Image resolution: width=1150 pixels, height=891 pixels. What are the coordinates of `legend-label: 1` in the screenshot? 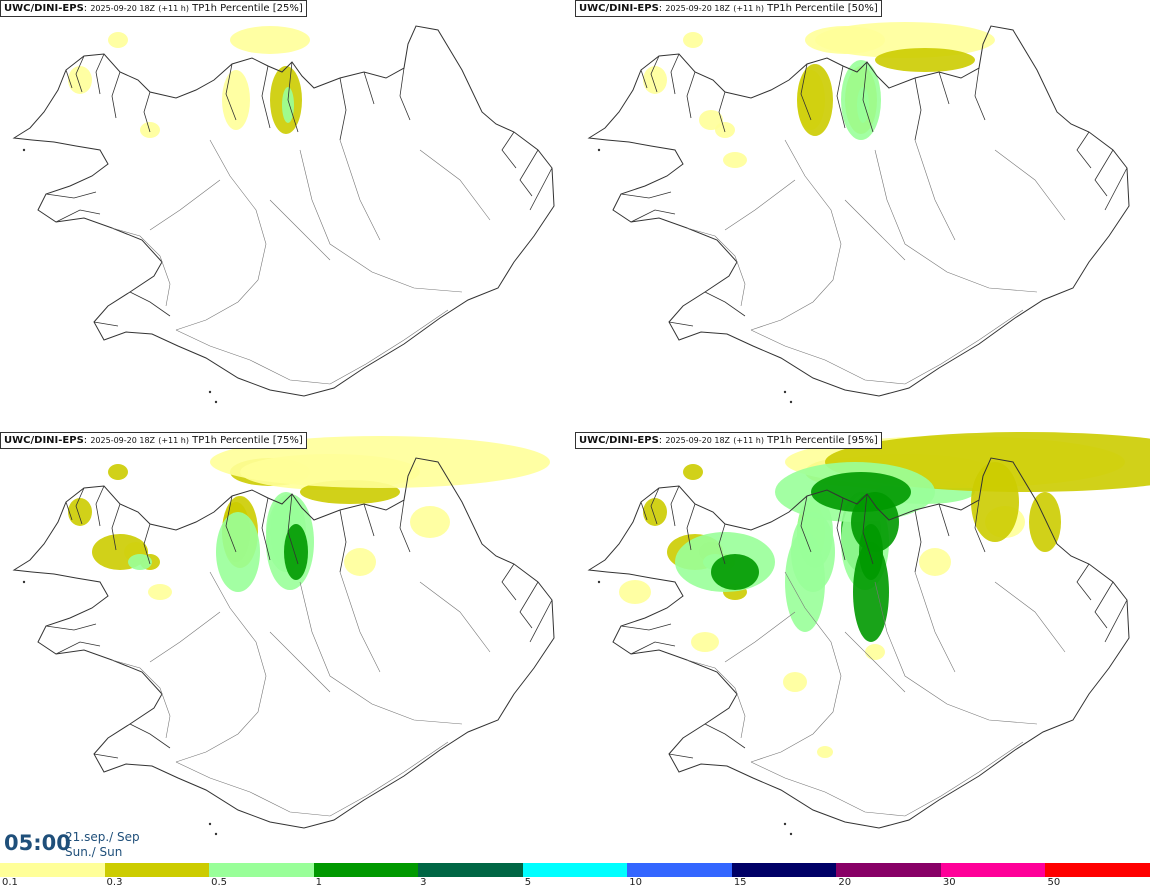 It's located at (318, 882).